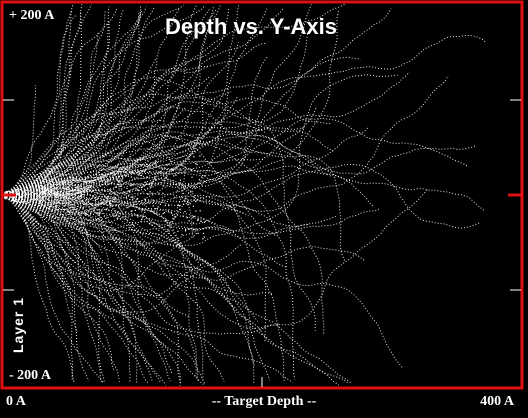  What do you see at coordinates (264, 401) in the screenshot?
I see `x-axis-label: -- Target Depth --` at bounding box center [264, 401].